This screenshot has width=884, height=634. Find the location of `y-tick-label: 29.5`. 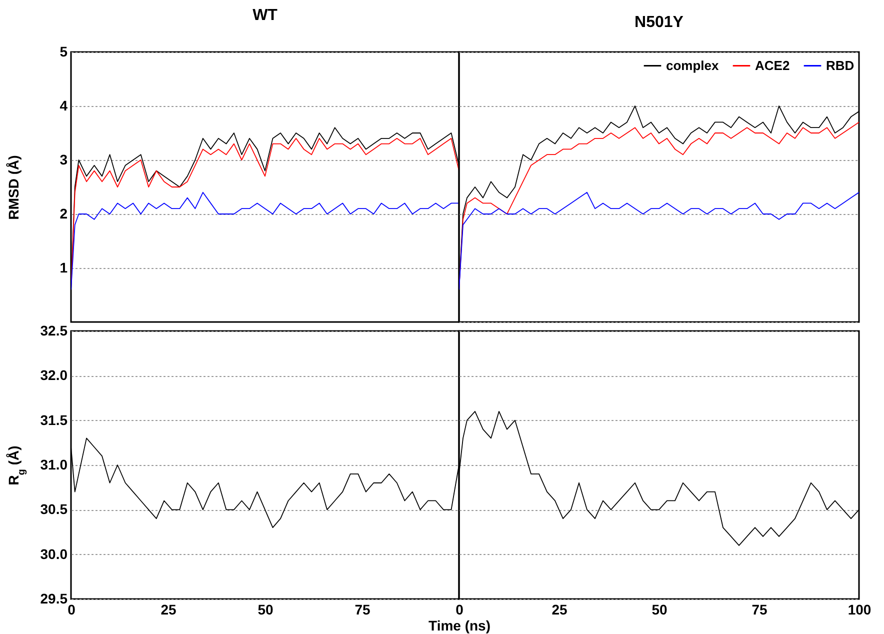

y-tick-label: 29.5 is located at coordinates (54, 598).